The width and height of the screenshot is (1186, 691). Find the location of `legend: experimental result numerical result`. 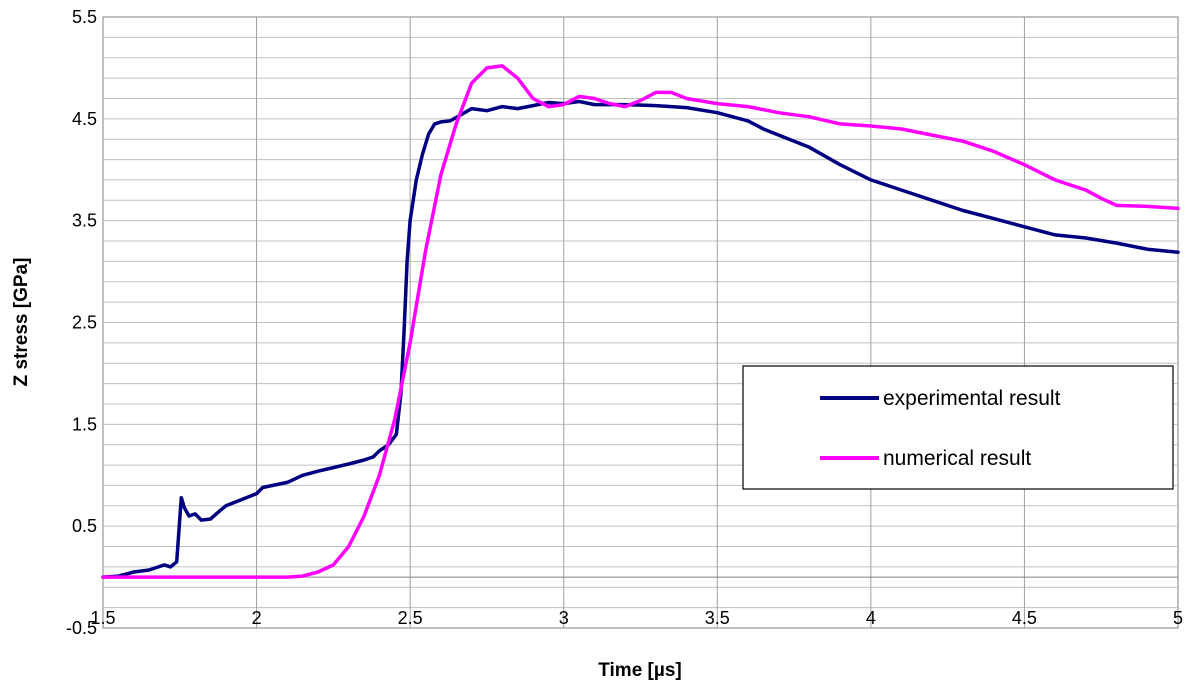

legend: experimental result numerical result is located at coordinates (958, 427).